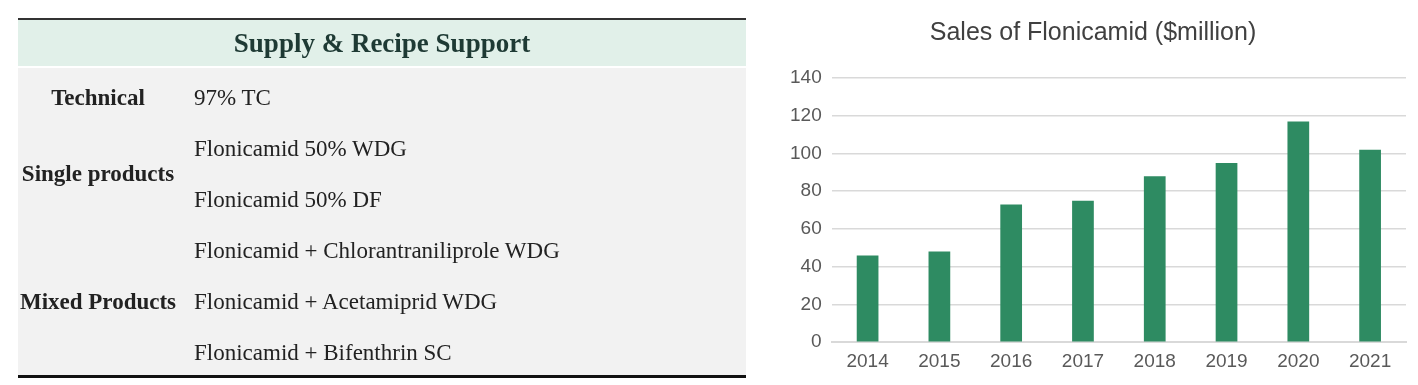 The height and width of the screenshot is (385, 1418). I want to click on text: Flonicamid + Bifenthrin SC, so click(323, 352).